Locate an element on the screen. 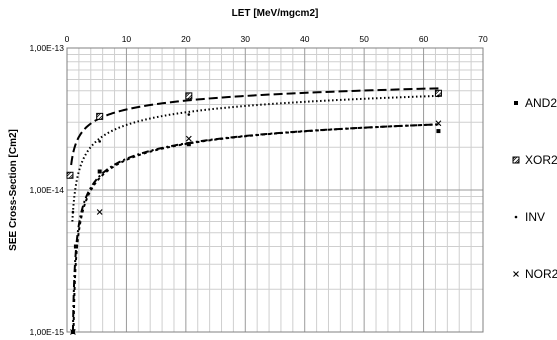 The width and height of the screenshot is (557, 340). legend-label-xor2: XOR2 is located at coordinates (541, 160).